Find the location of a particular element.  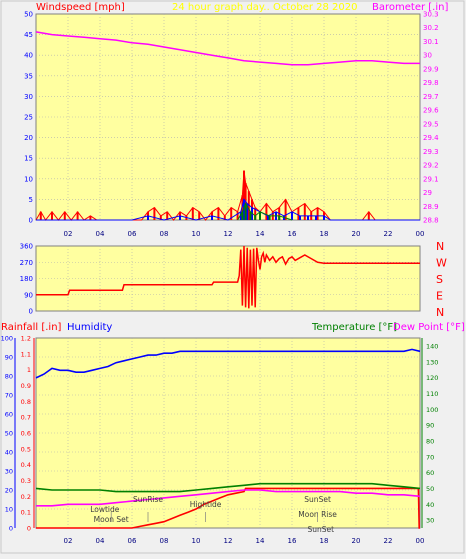

compass-label: E is located at coordinates (439, 296).